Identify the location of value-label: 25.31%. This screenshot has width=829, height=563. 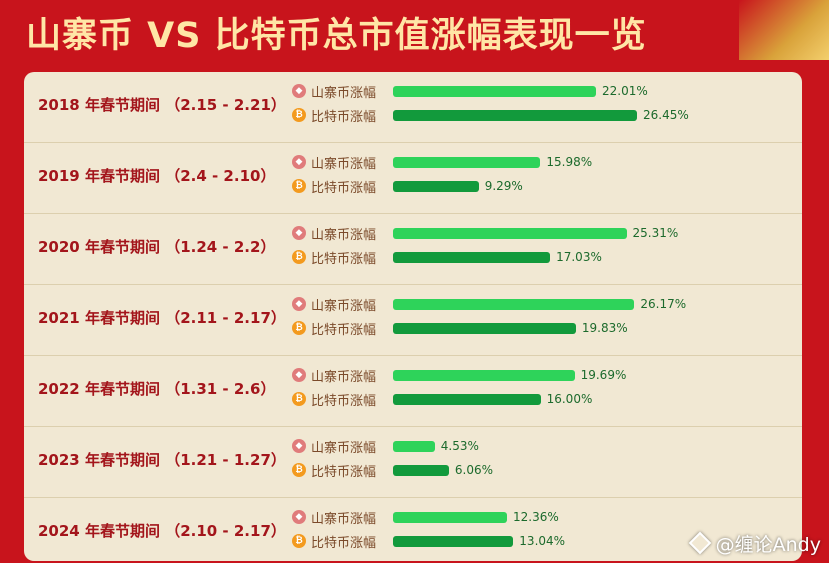
(655, 233).